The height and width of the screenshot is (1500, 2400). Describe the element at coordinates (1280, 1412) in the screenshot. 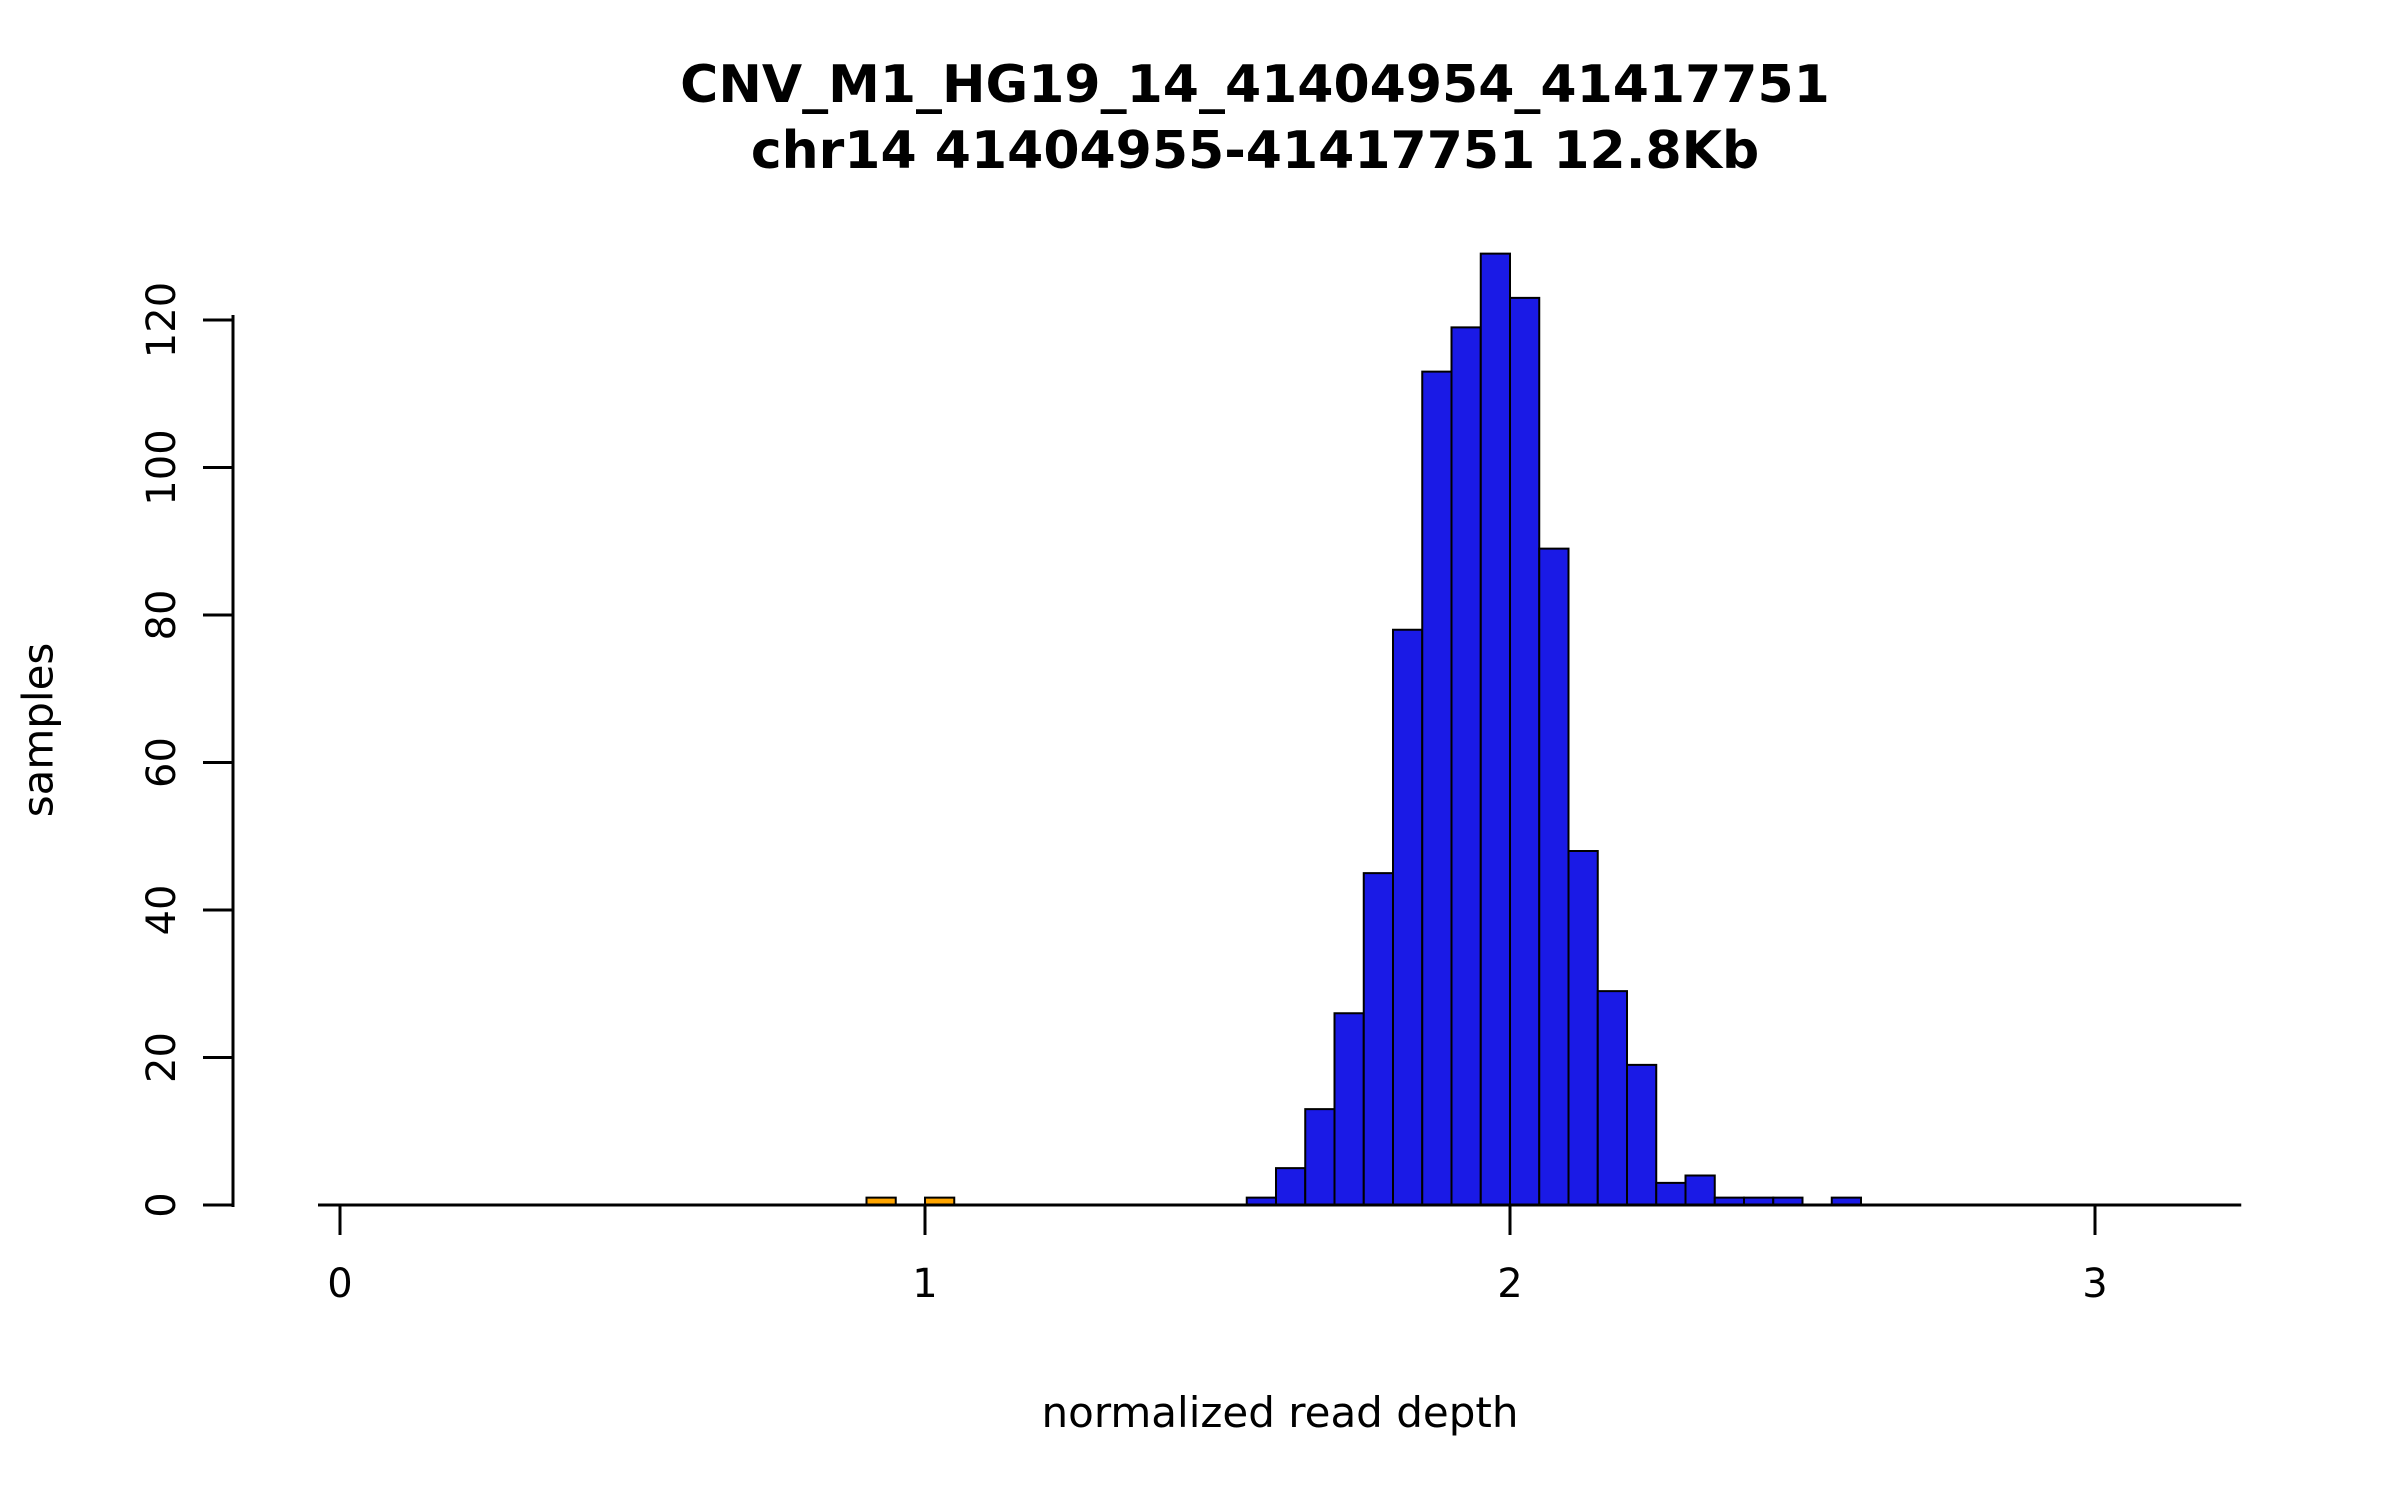

I see `x-axis-title: normalized read depth` at that location.